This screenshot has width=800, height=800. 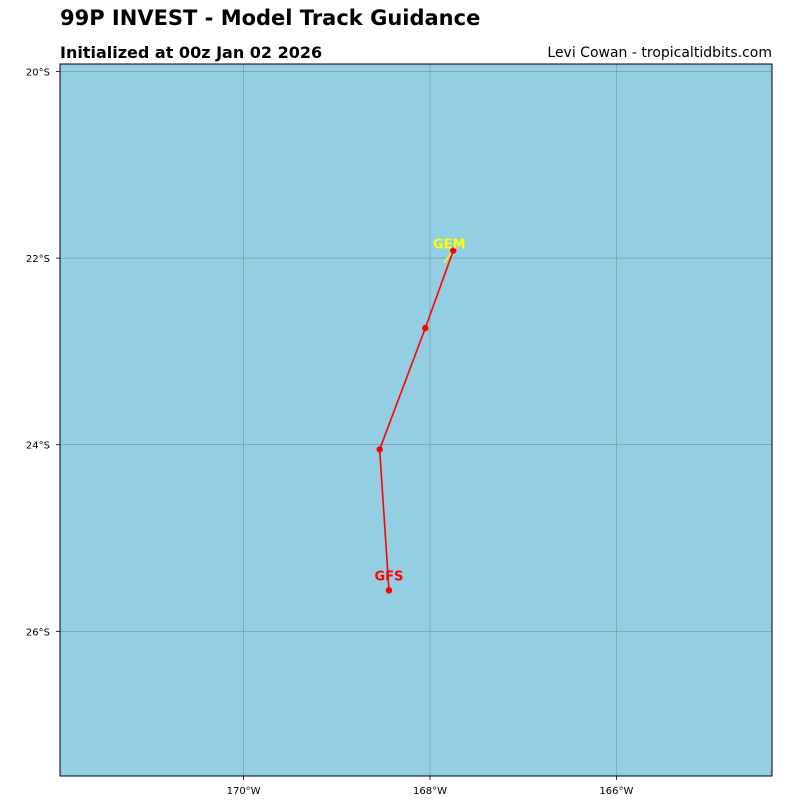 What do you see at coordinates (38, 259) in the screenshot?
I see `y-tick-label: 22°S` at bounding box center [38, 259].